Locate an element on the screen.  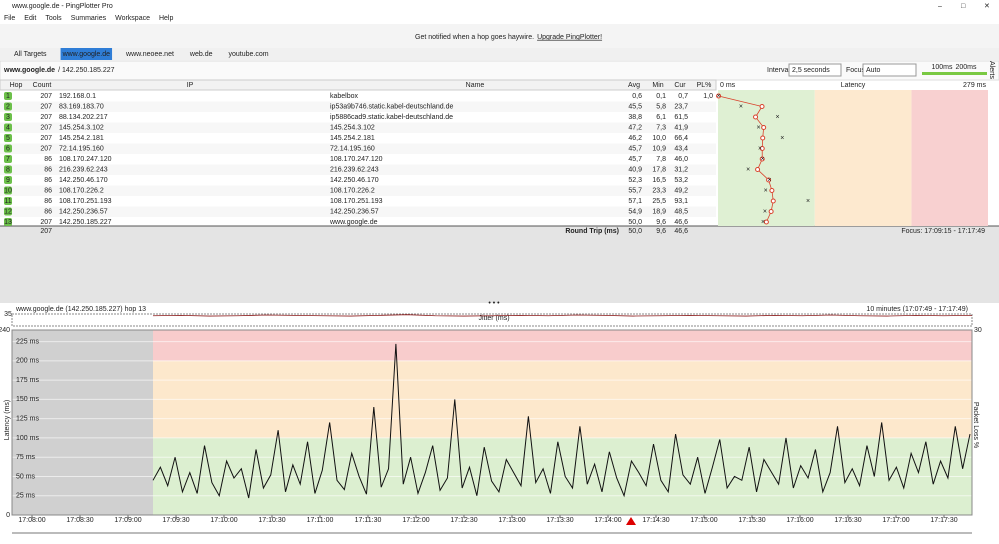
cell: 55,7 is located at coordinates (635, 190).